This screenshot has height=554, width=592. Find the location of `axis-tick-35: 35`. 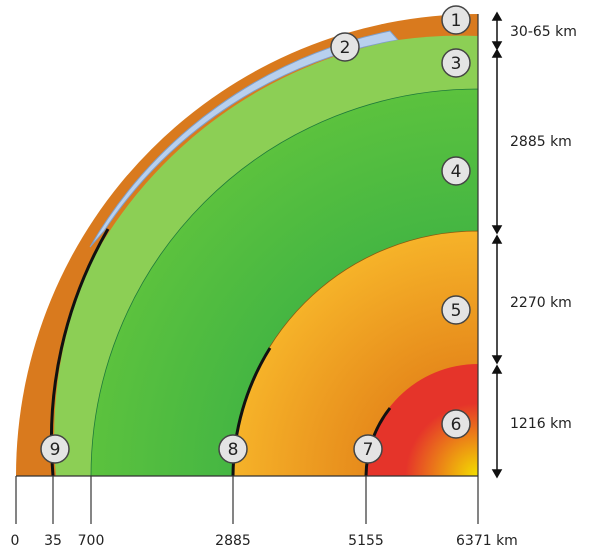

axis-tick-35: 35 is located at coordinates (53, 541).